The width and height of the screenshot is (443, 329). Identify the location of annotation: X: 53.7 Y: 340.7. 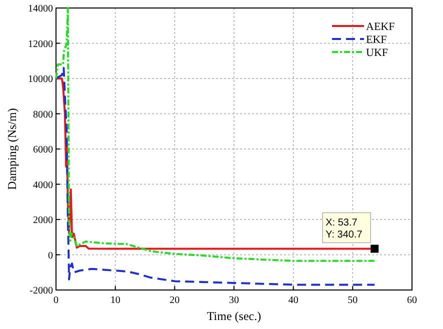
(344, 229).